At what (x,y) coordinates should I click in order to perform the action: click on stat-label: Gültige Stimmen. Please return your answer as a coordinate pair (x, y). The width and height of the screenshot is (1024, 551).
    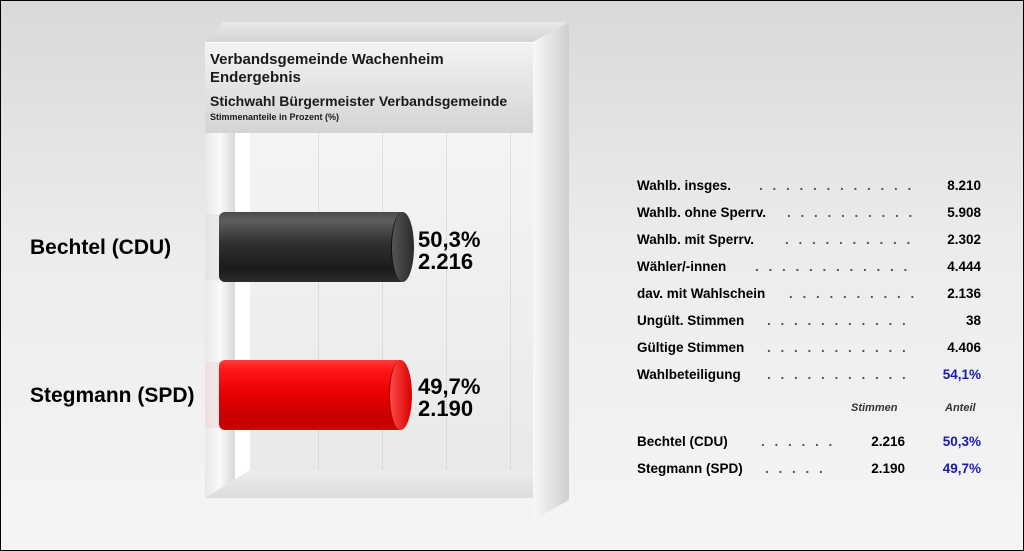
    Looking at the image, I should click on (691, 347).